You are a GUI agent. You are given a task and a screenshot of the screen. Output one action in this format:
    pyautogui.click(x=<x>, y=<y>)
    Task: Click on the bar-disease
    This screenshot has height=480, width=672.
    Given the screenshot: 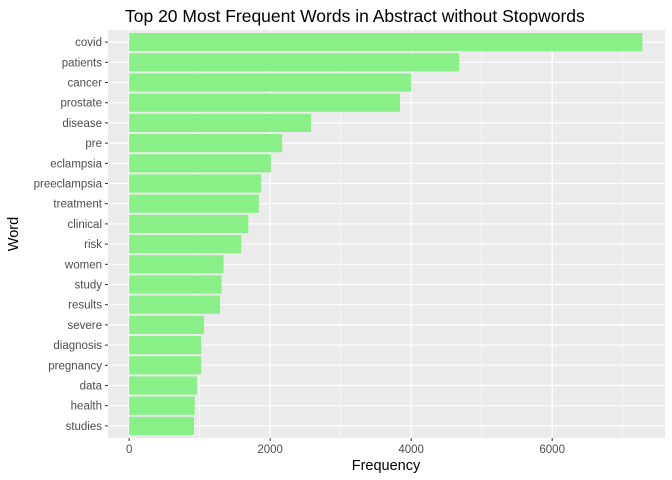 What is the action you would take?
    pyautogui.click(x=220, y=122)
    